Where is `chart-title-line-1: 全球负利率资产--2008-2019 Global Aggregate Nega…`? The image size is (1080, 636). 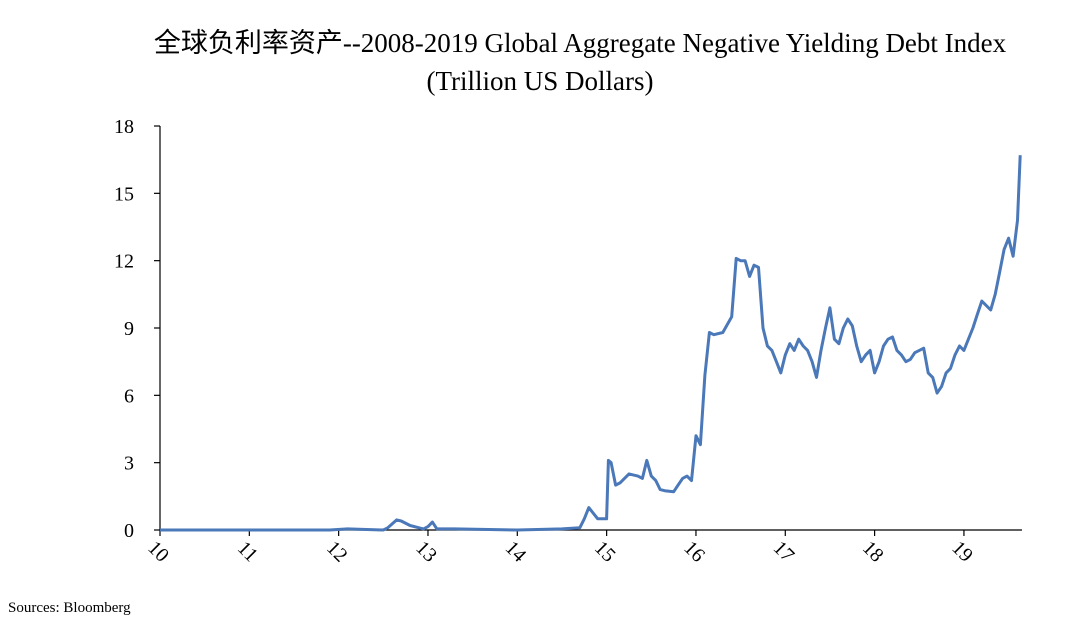 chart-title-line-1: 全球负利率资产--2008-2019 Global Aggregate Nega… is located at coordinates (580, 43).